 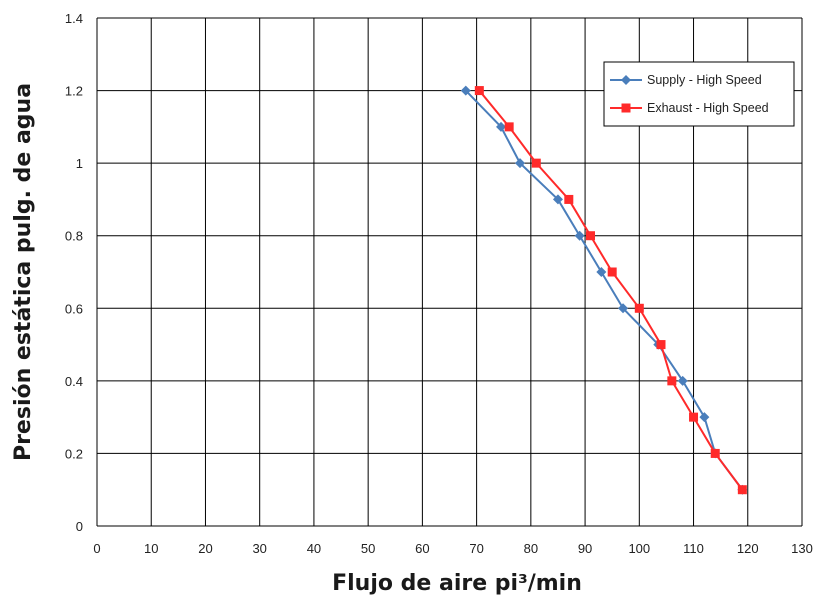 I want to click on x-tick-label: 0, so click(x=96, y=548).